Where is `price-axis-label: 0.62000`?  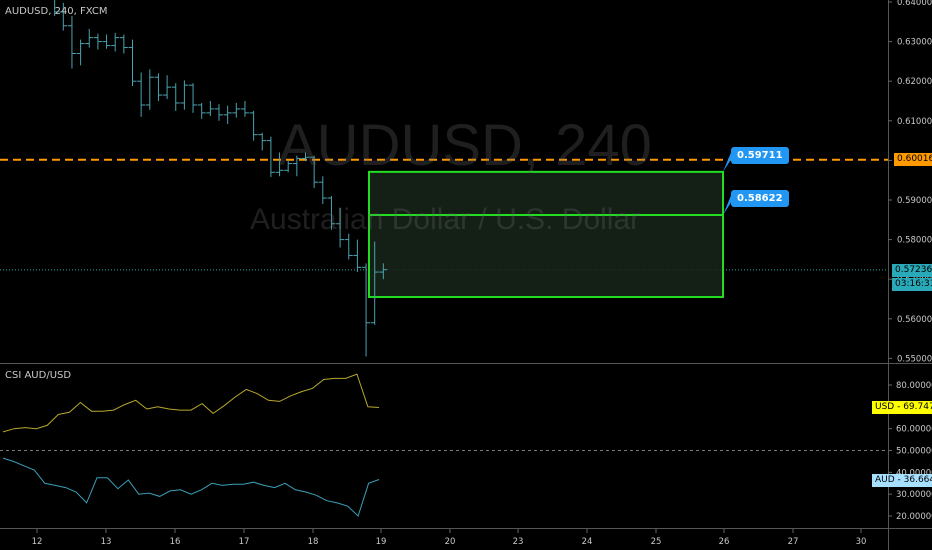 price-axis-label: 0.62000 is located at coordinates (914, 82).